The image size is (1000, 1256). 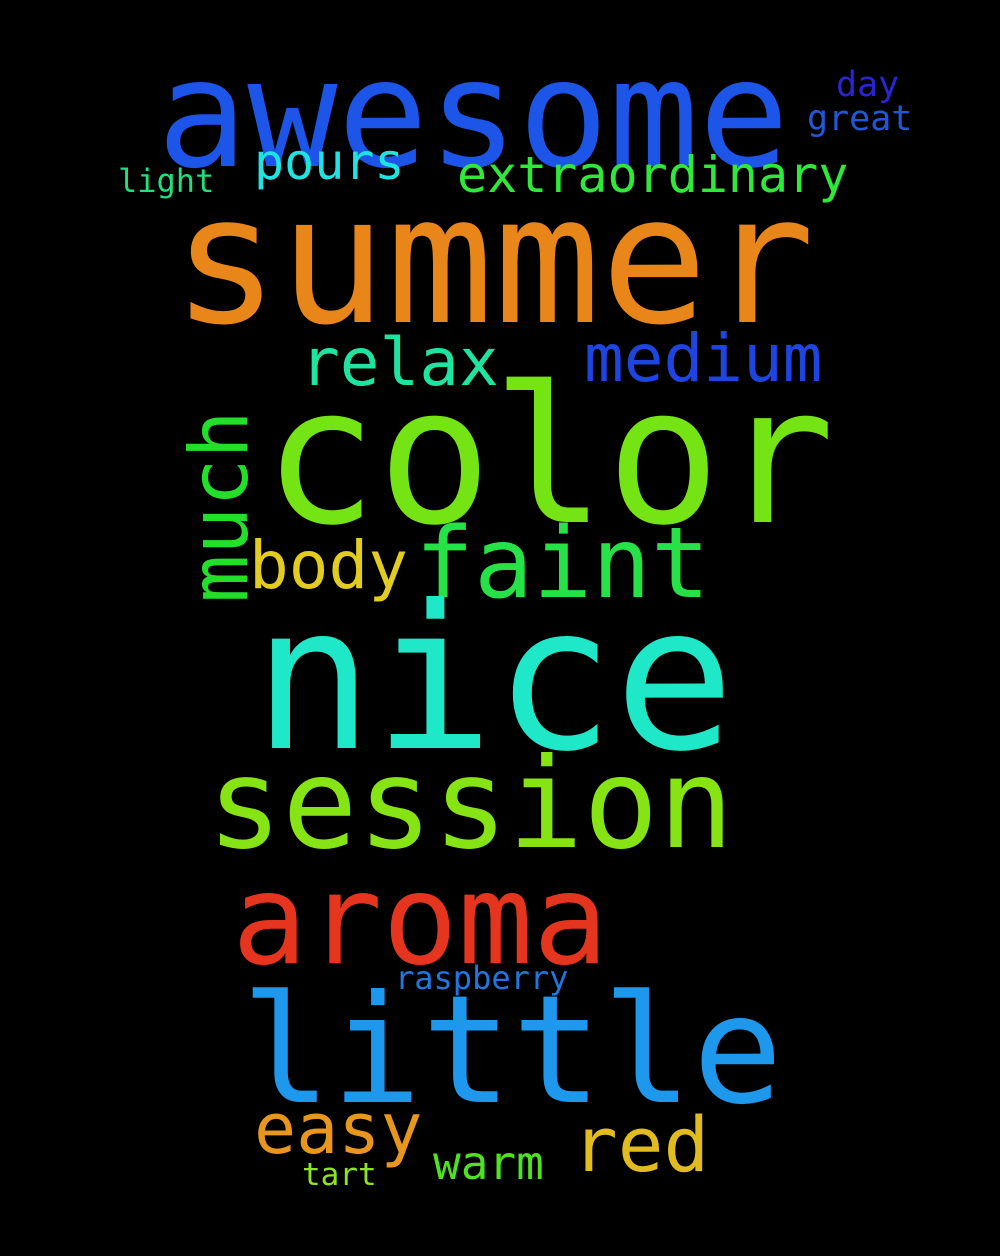 I want to click on word-color: color, so click(x=549, y=456).